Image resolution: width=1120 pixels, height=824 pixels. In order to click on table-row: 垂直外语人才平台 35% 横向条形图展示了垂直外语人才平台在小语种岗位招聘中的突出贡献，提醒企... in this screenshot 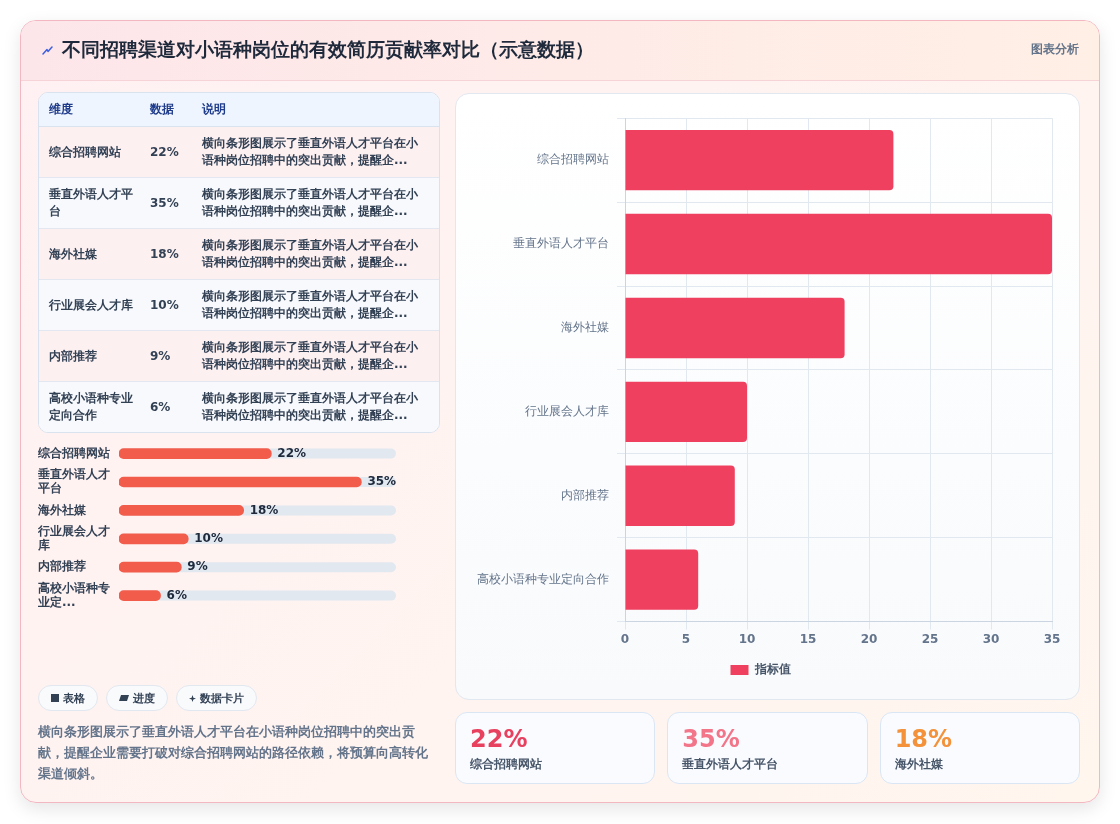, I will do `click(239, 203)`.